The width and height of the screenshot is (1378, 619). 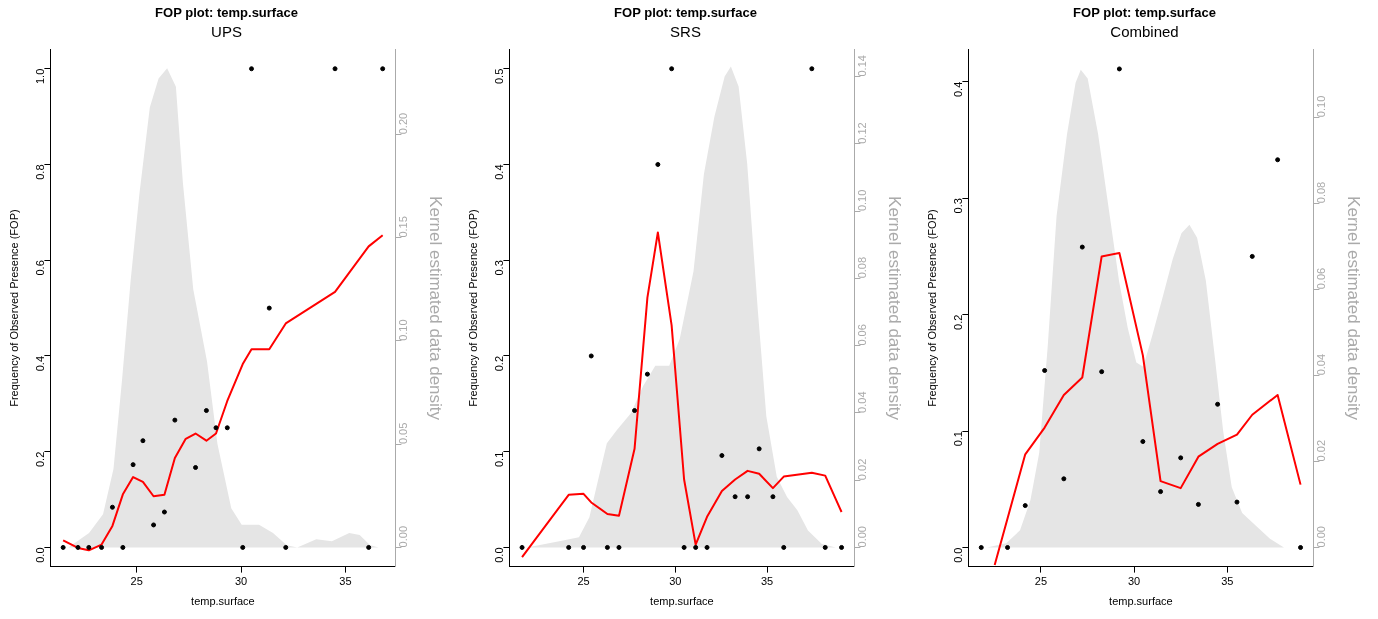 What do you see at coordinates (40, 268) in the screenshot?
I see `y-tick-label: 0.6` at bounding box center [40, 268].